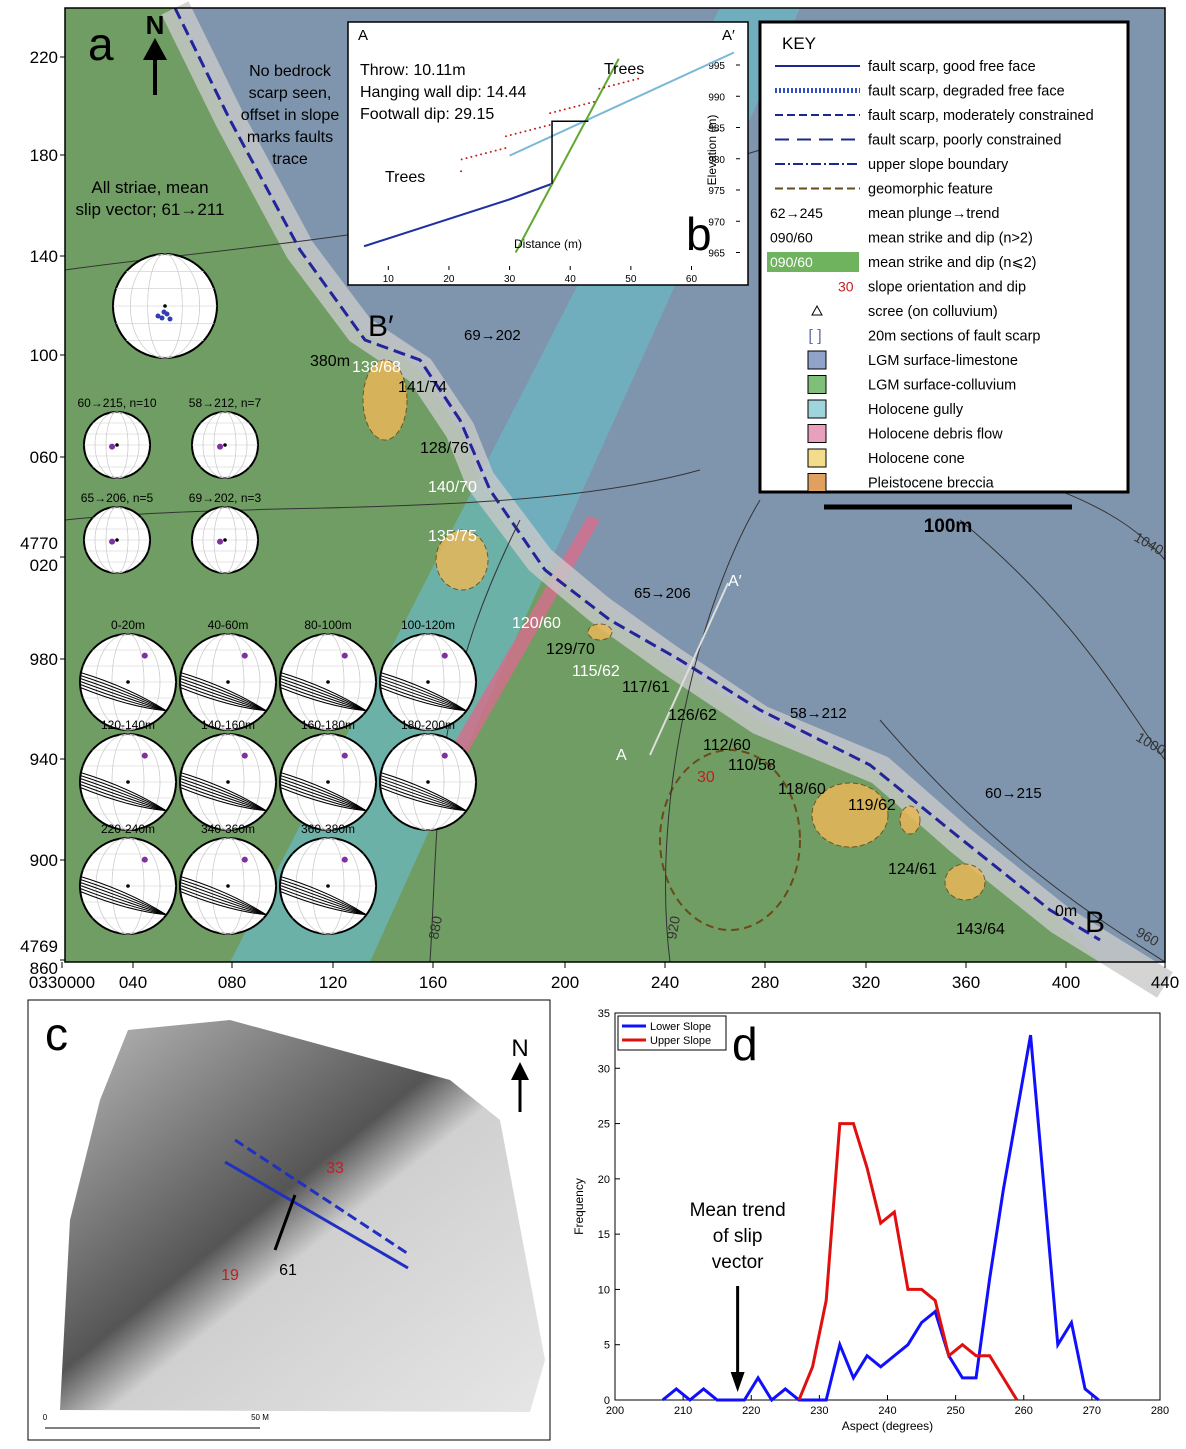 This screenshot has height=1449, width=1186. I want to click on stereonet-label: 220-240m, so click(128, 829).